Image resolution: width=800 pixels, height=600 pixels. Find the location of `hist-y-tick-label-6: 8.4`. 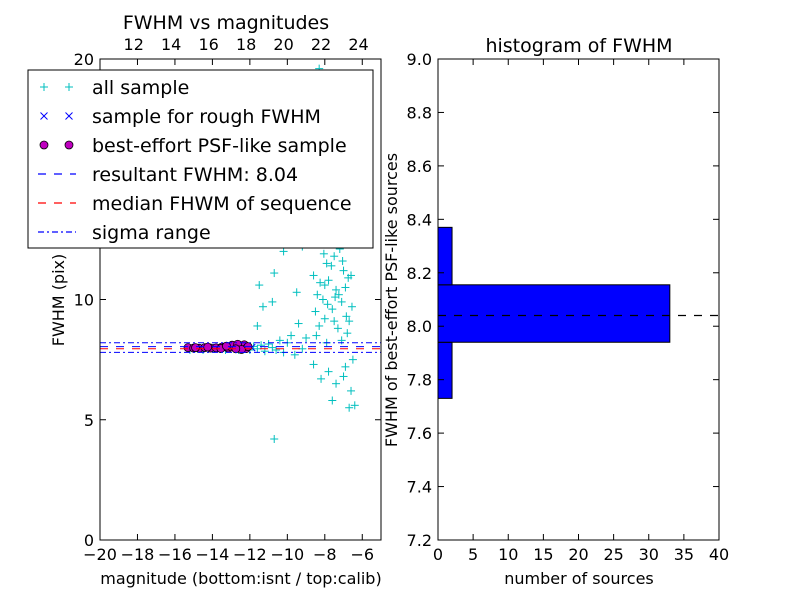

hist-y-tick-label-6: 8.4 is located at coordinates (419, 219).